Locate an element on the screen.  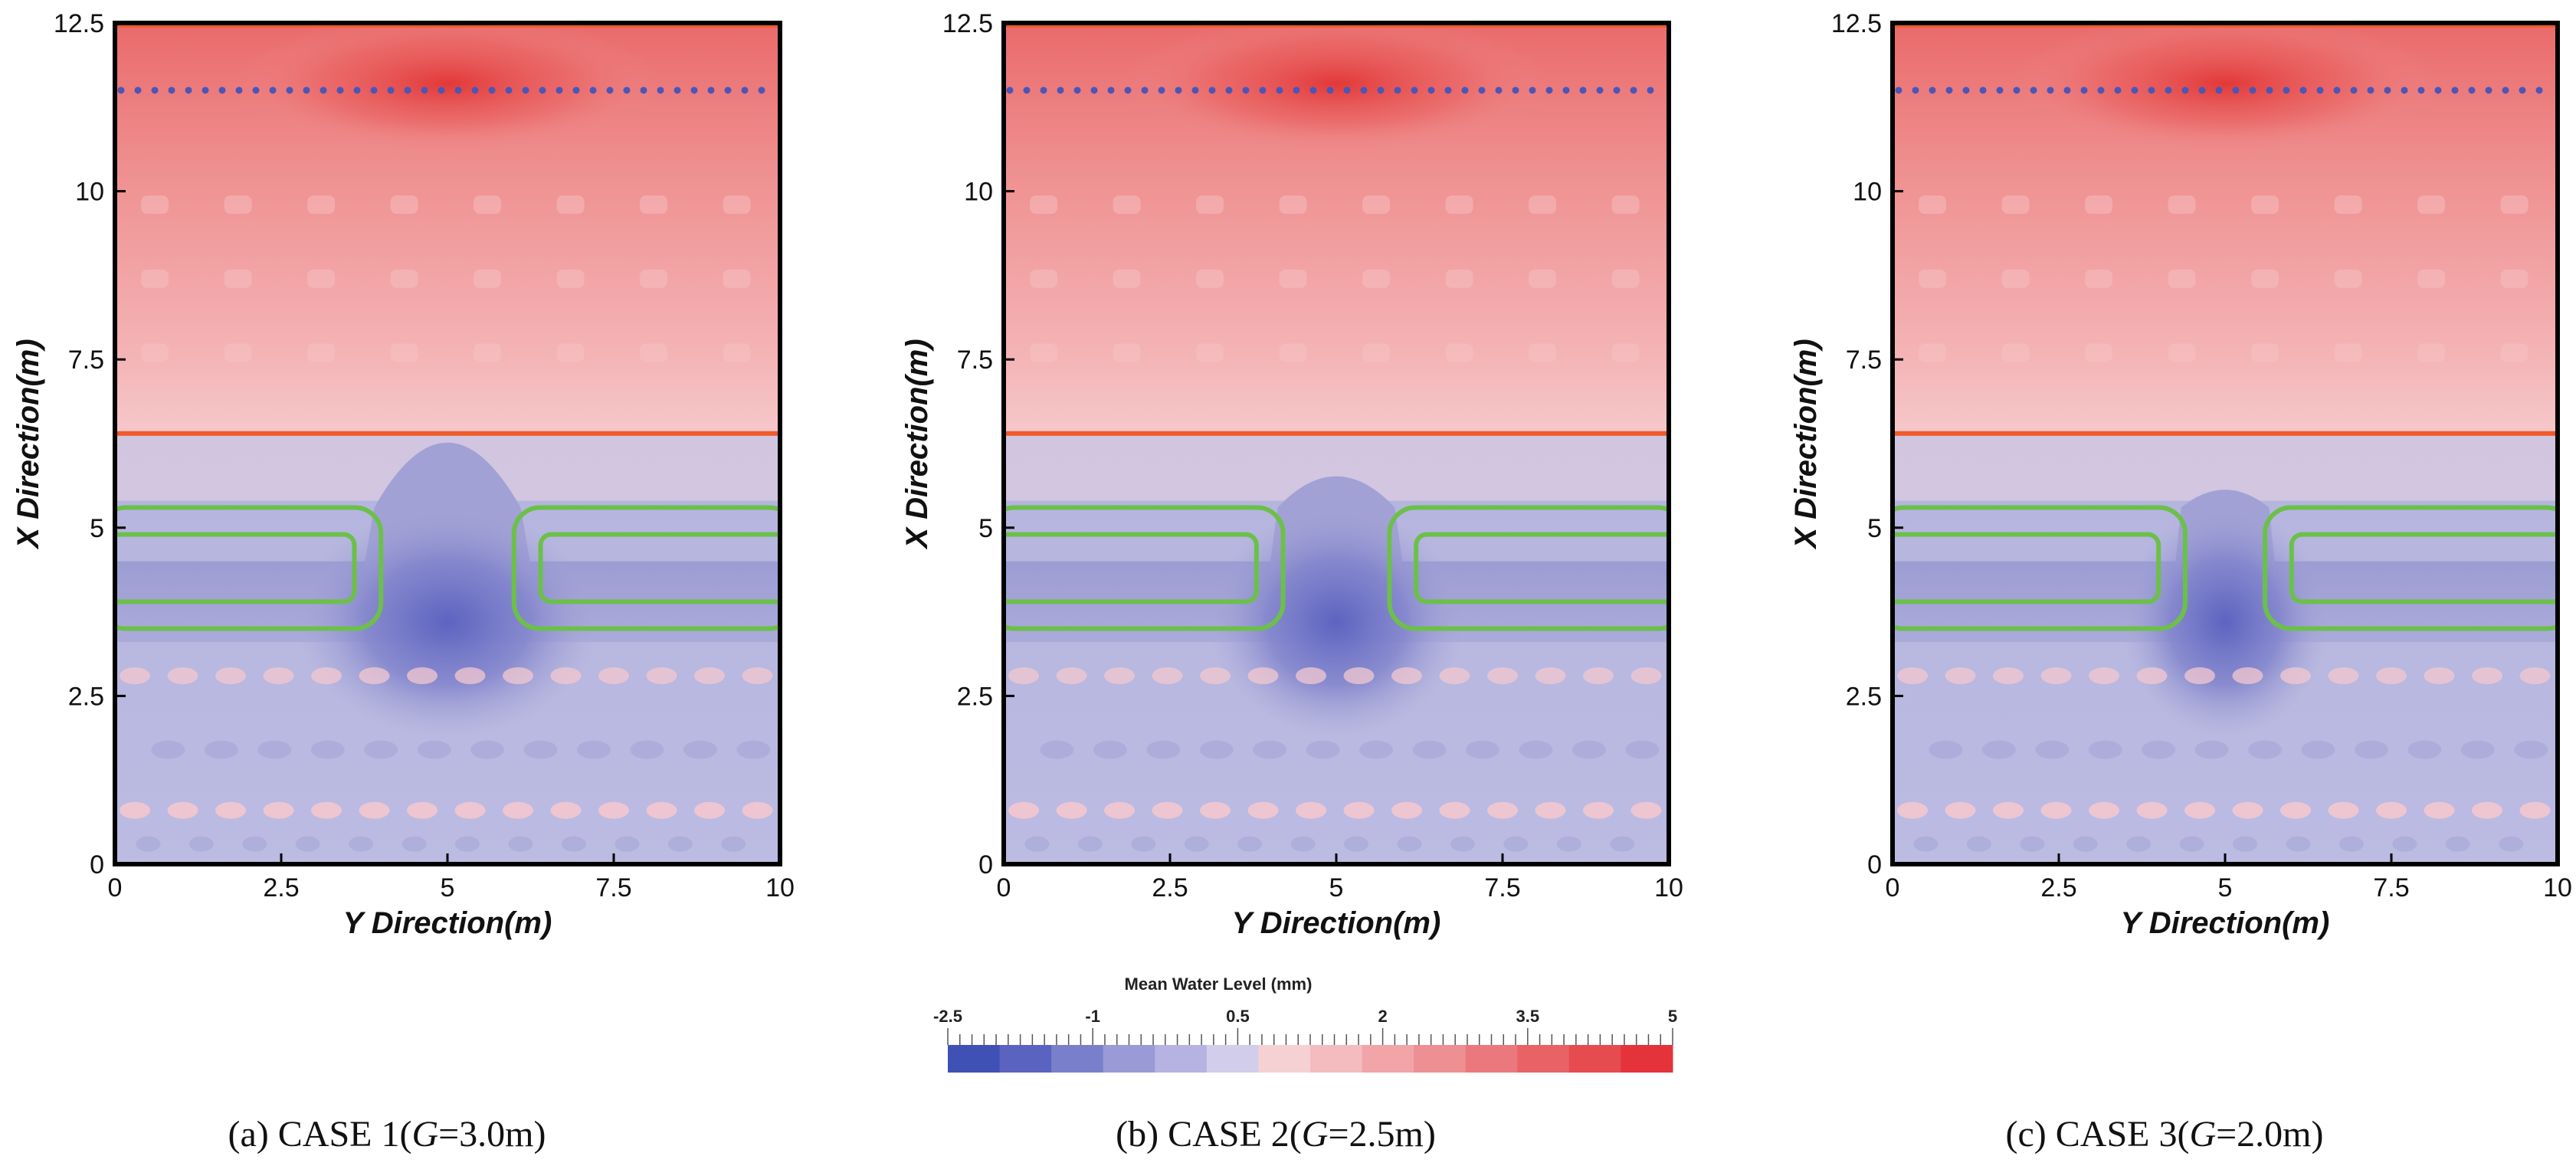
x-tick-label: 10 is located at coordinates (1669, 887).